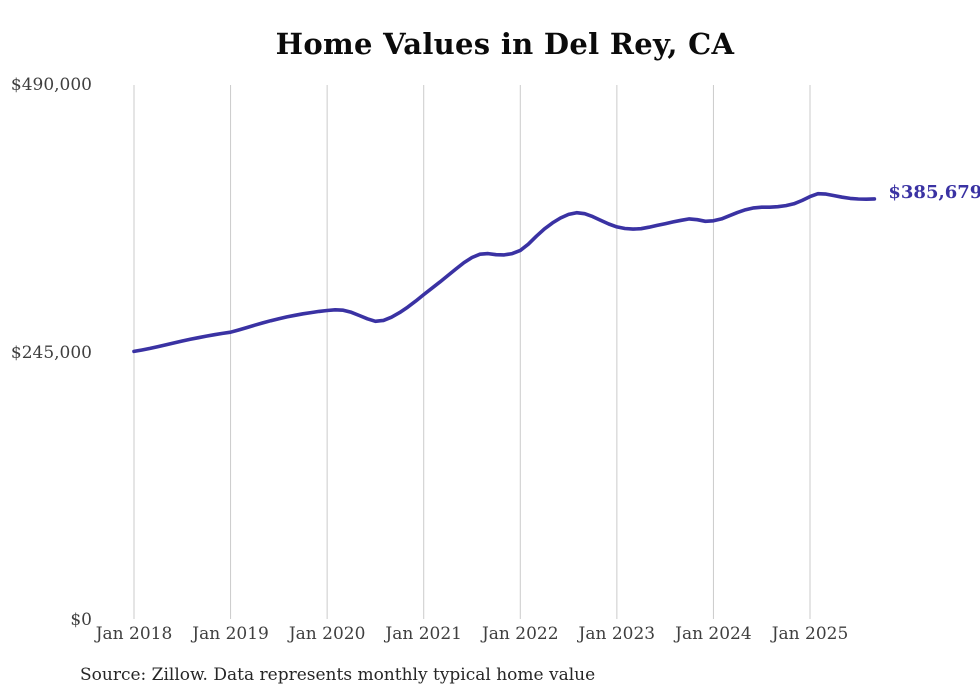 Image resolution: width=980 pixels, height=699 pixels. What do you see at coordinates (423, 634) in the screenshot?
I see `x-tick-label: Jan 2021` at bounding box center [423, 634].